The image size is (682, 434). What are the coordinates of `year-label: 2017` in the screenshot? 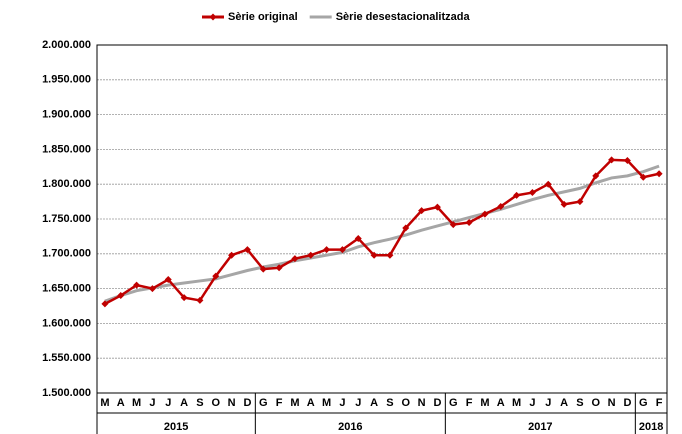 It's located at (540, 427).